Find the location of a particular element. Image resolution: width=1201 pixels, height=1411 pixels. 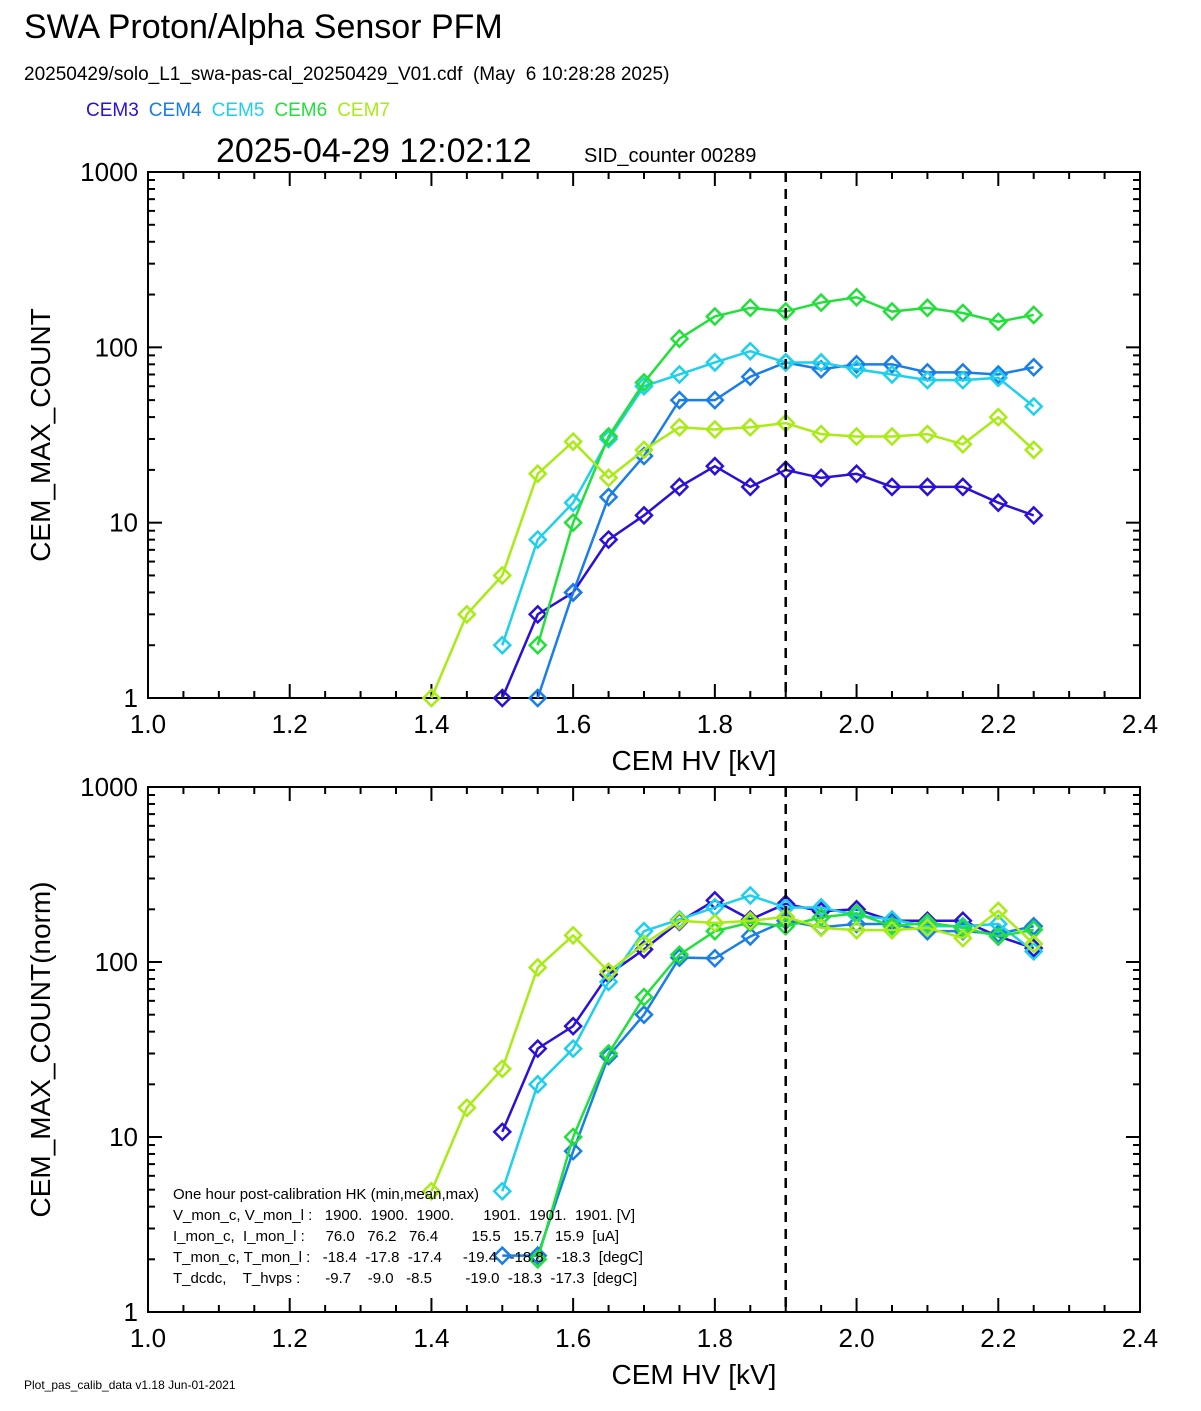

x-tick-label: 2.2 is located at coordinates (998, 724).